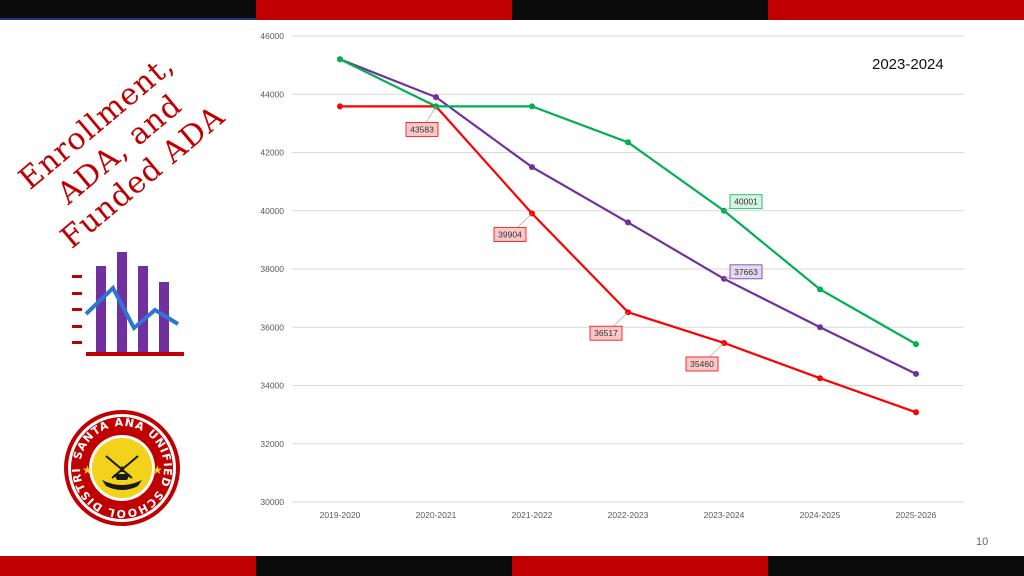 Image resolution: width=1024 pixels, height=576 pixels. I want to click on x-tick-label: 2022-2023, so click(628, 515).